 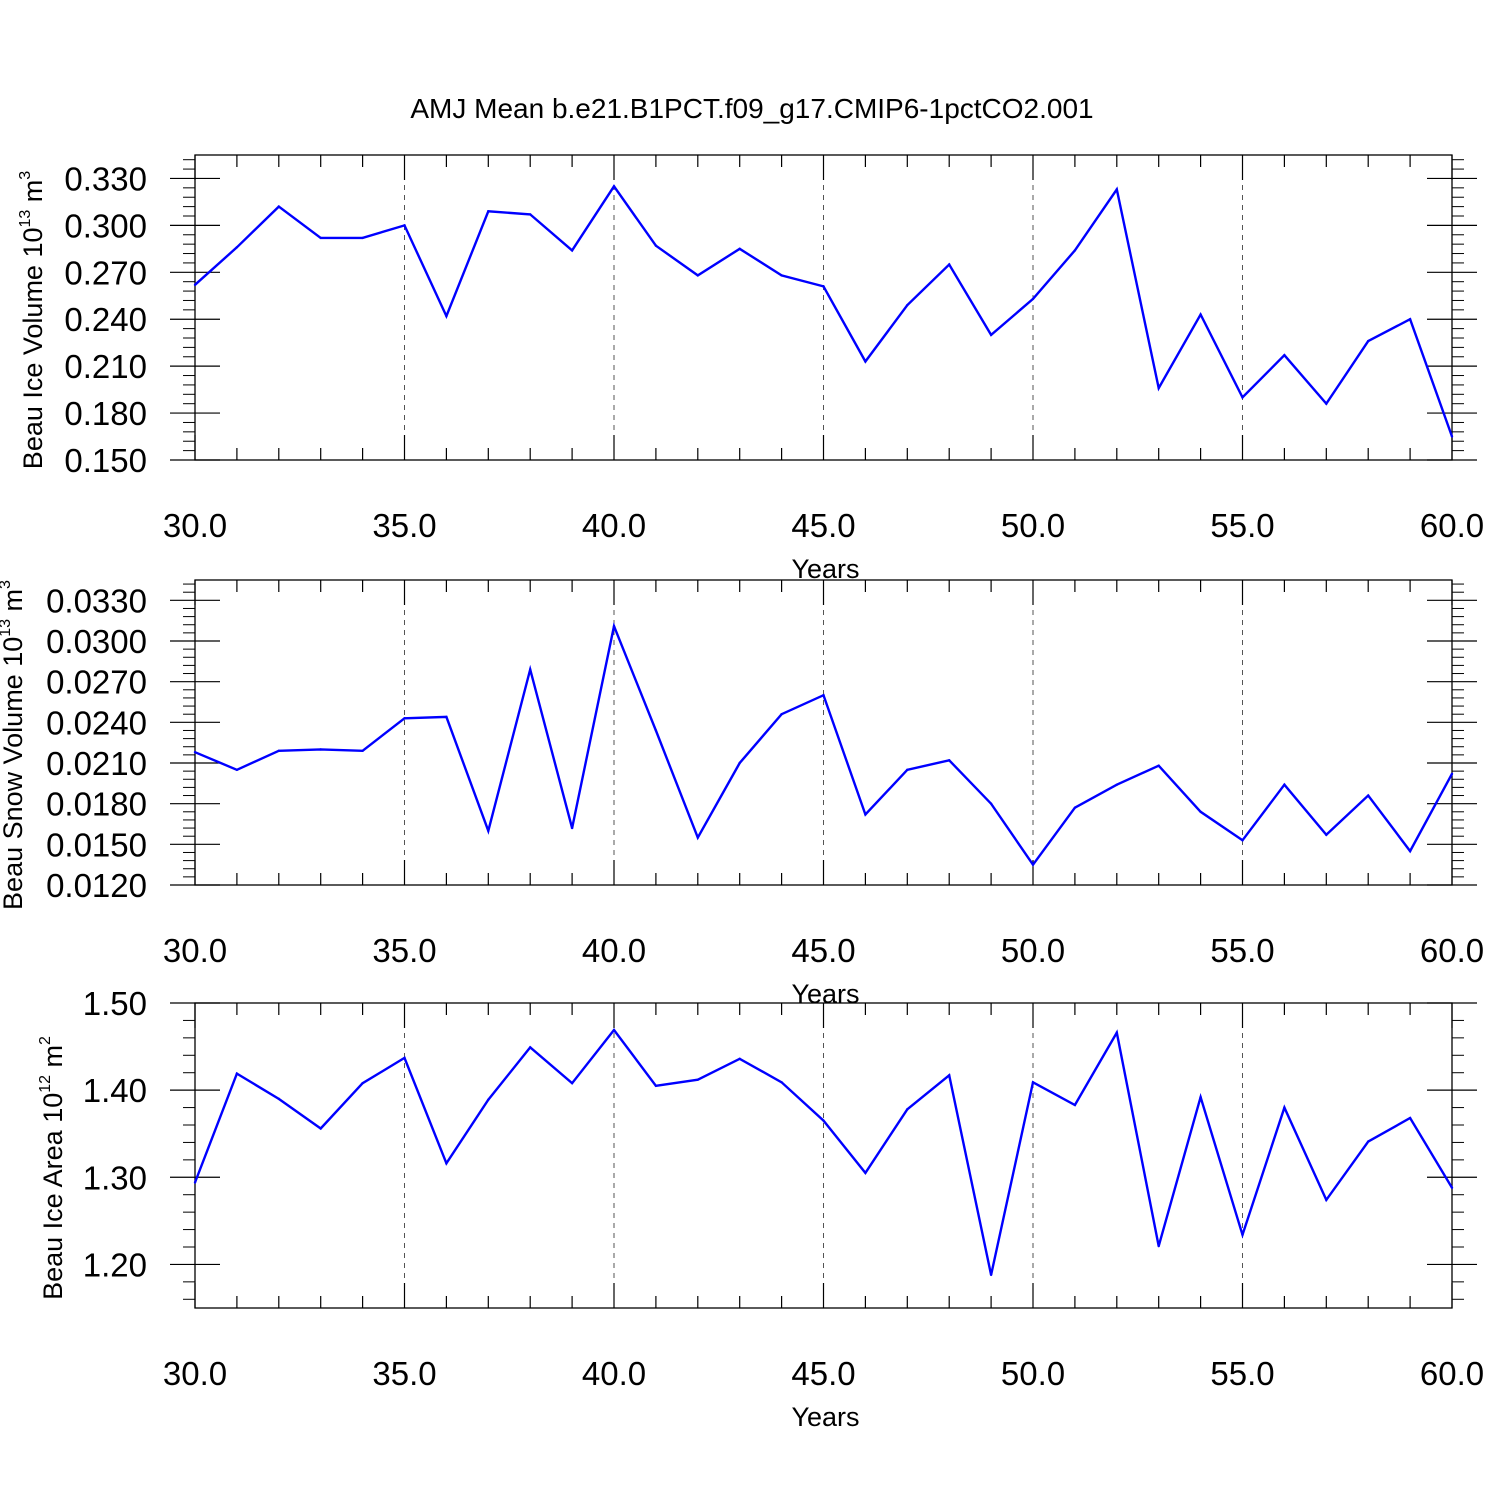 I want to click on y-tick-label: 0.0180, so click(x=96, y=804).